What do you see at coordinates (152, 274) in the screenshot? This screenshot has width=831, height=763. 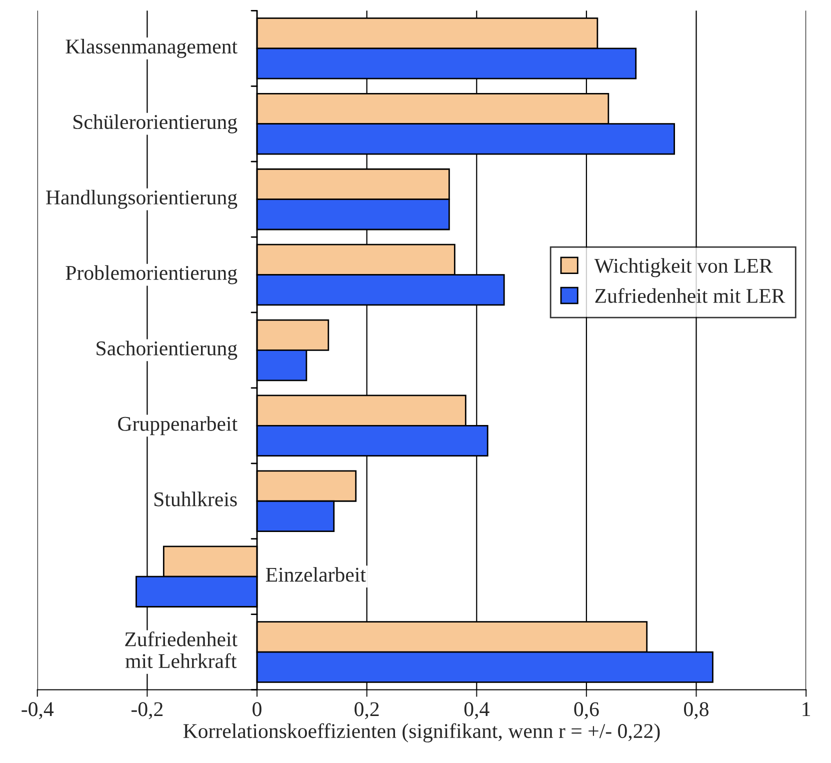 I see `y-tick-label: Problemorientierung` at bounding box center [152, 274].